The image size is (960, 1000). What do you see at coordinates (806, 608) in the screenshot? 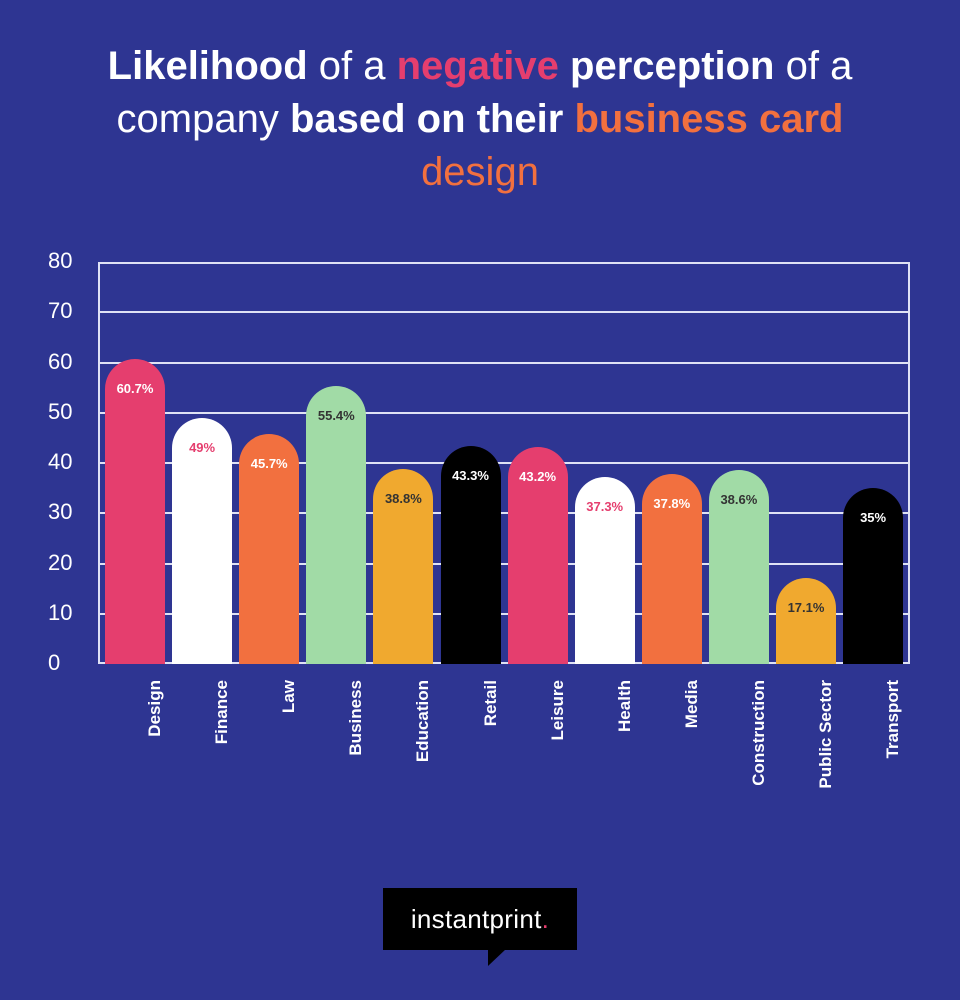
I see `bar-value-label: 17.1%` at bounding box center [806, 608].